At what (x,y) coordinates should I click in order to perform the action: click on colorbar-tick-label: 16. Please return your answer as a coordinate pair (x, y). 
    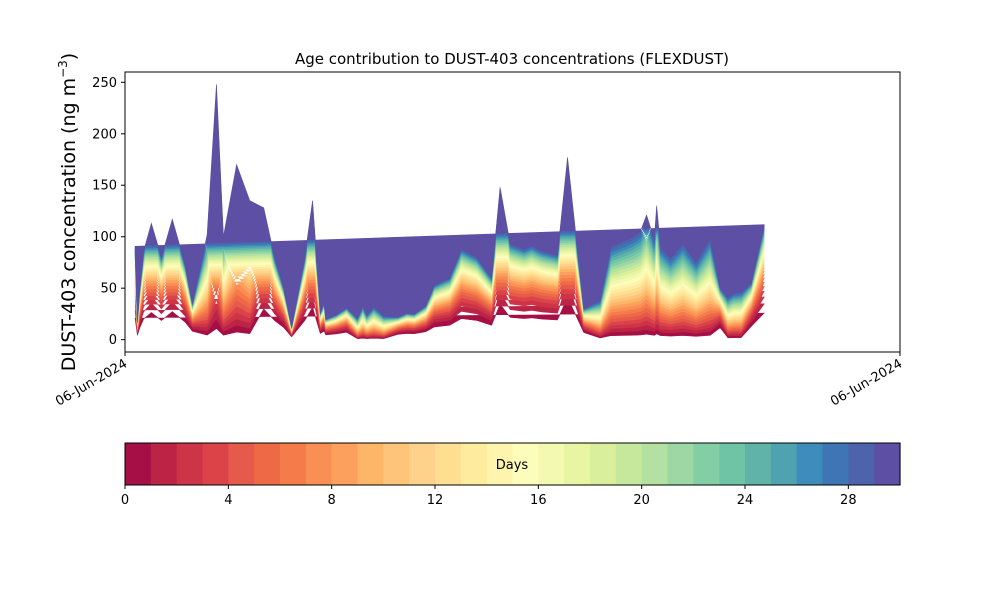
    Looking at the image, I should click on (538, 500).